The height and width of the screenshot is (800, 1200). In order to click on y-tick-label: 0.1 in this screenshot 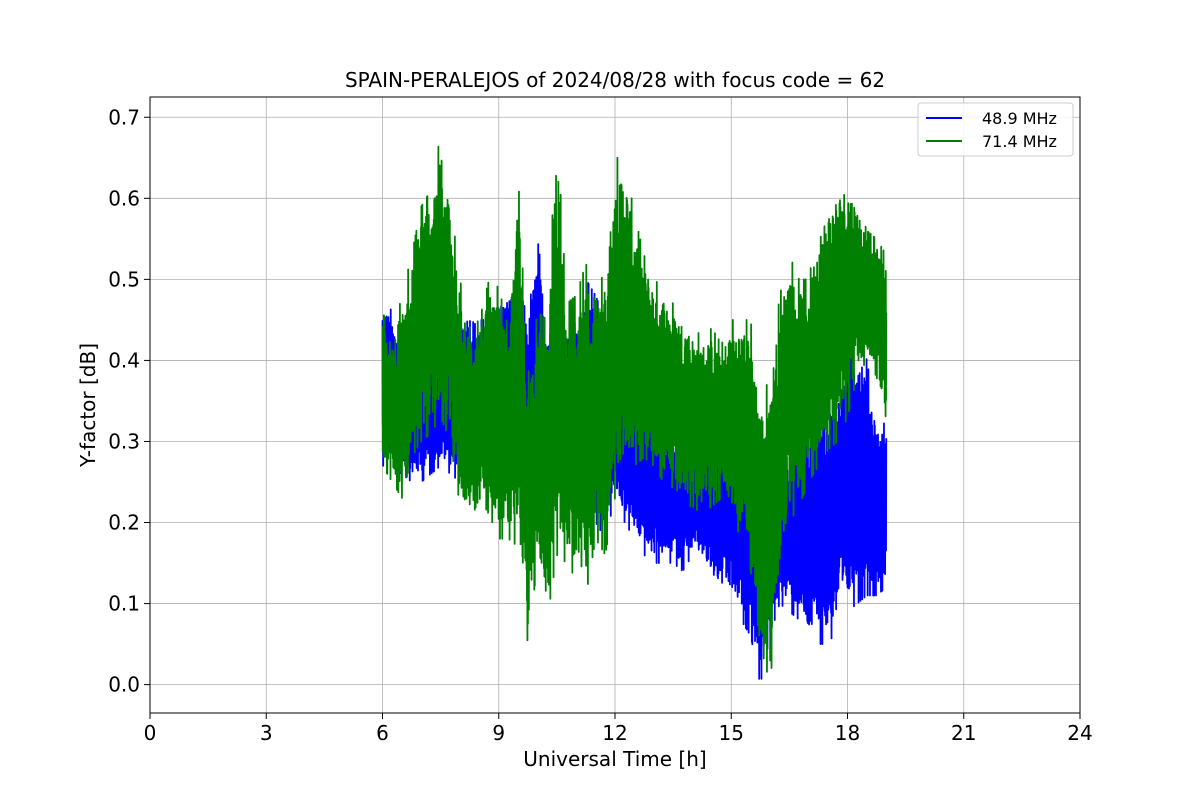, I will do `click(124, 604)`.